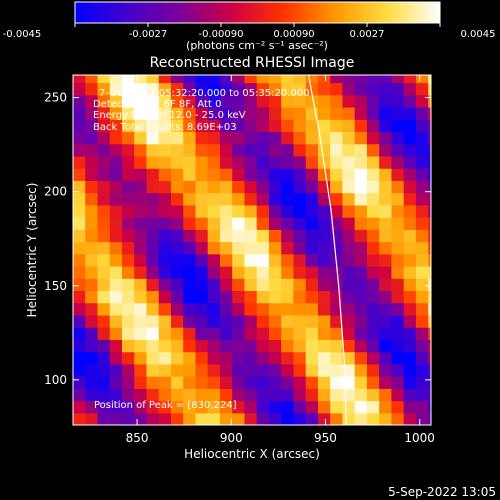 Image resolution: width=500 pixels, height=500 pixels. I want to click on colorbar-tick-label: 0.00090, so click(293, 34).